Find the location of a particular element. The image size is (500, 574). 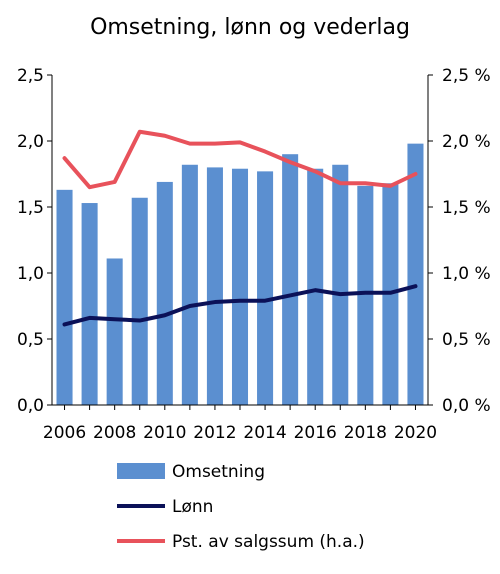

legend-swatch-omsetning is located at coordinates (141, 471).